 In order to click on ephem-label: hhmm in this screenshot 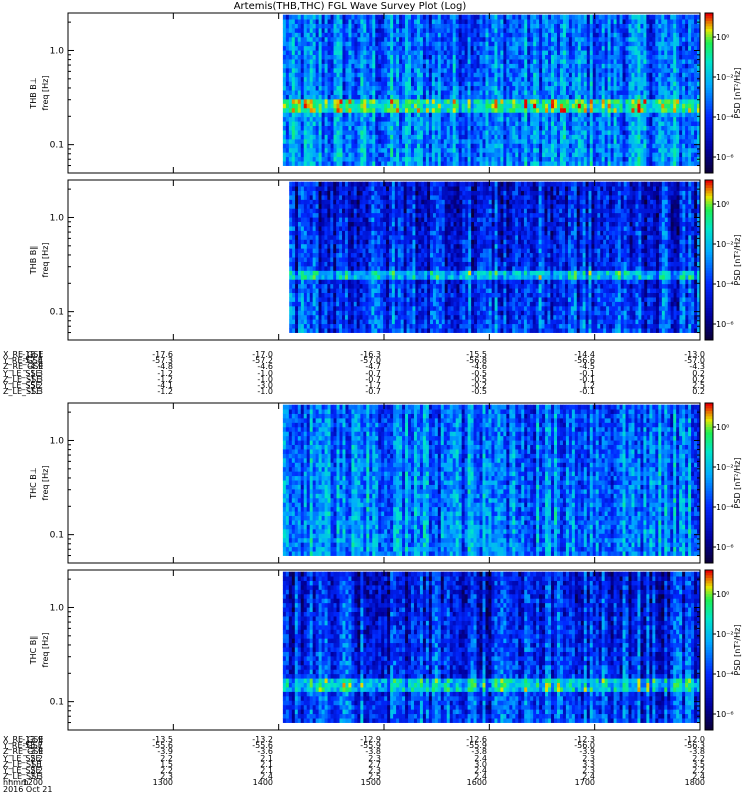, I will do `click(16, 783)`.